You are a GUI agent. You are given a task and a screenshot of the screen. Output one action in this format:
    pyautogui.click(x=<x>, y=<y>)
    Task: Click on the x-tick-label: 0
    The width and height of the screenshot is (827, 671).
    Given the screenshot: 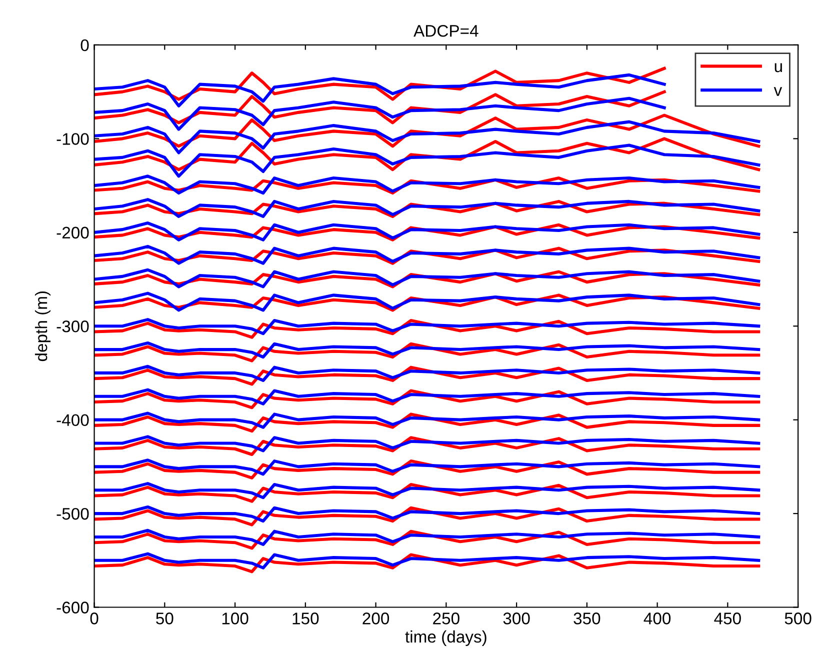 What is the action you would take?
    pyautogui.click(x=94, y=618)
    